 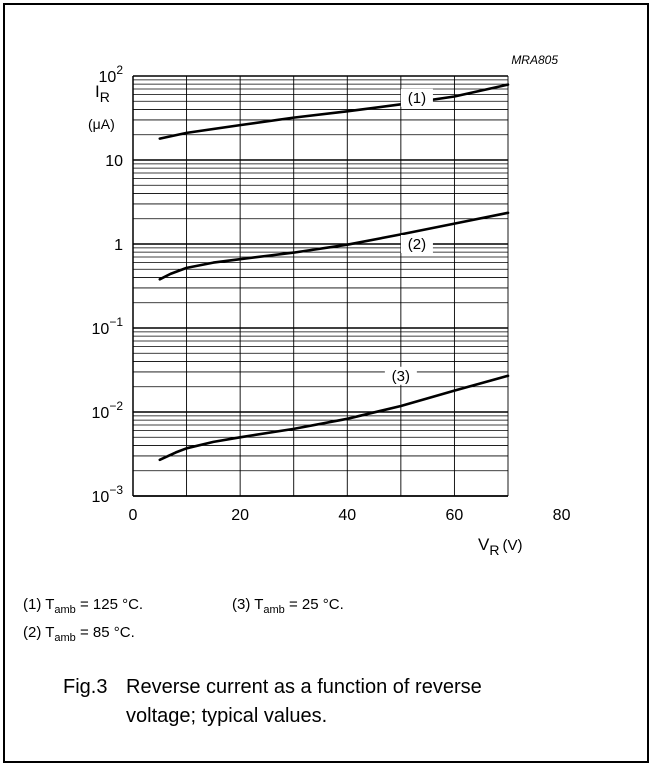 What do you see at coordinates (83, 606) in the screenshot?
I see `legend-item-1: (1) Tamb = 125 °C.` at bounding box center [83, 606].